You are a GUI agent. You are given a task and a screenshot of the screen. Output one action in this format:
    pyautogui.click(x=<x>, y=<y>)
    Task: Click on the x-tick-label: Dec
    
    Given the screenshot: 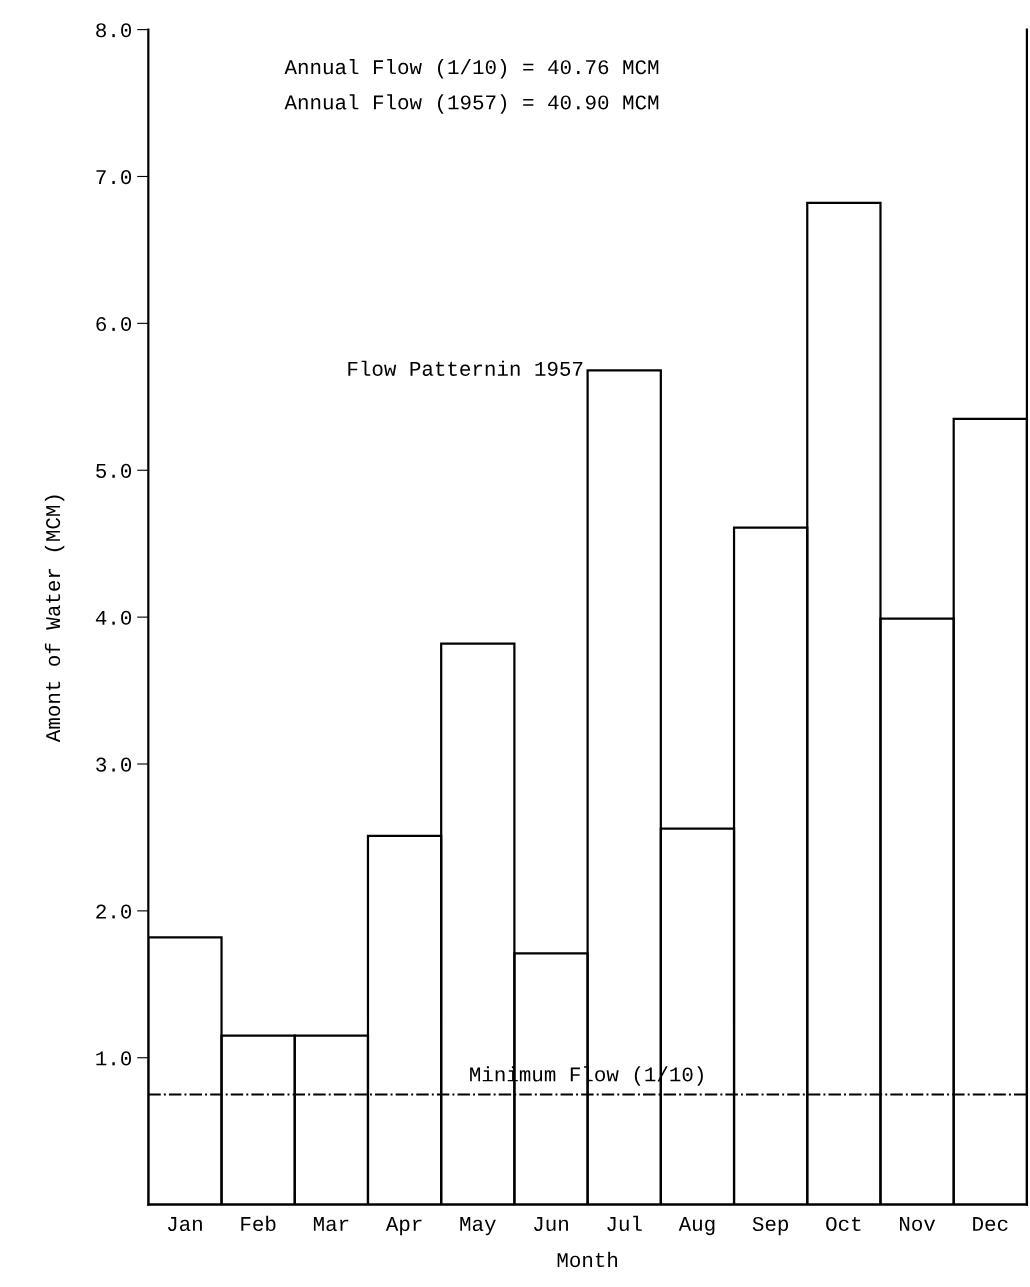 What is the action you would take?
    pyautogui.click(x=990, y=1224)
    